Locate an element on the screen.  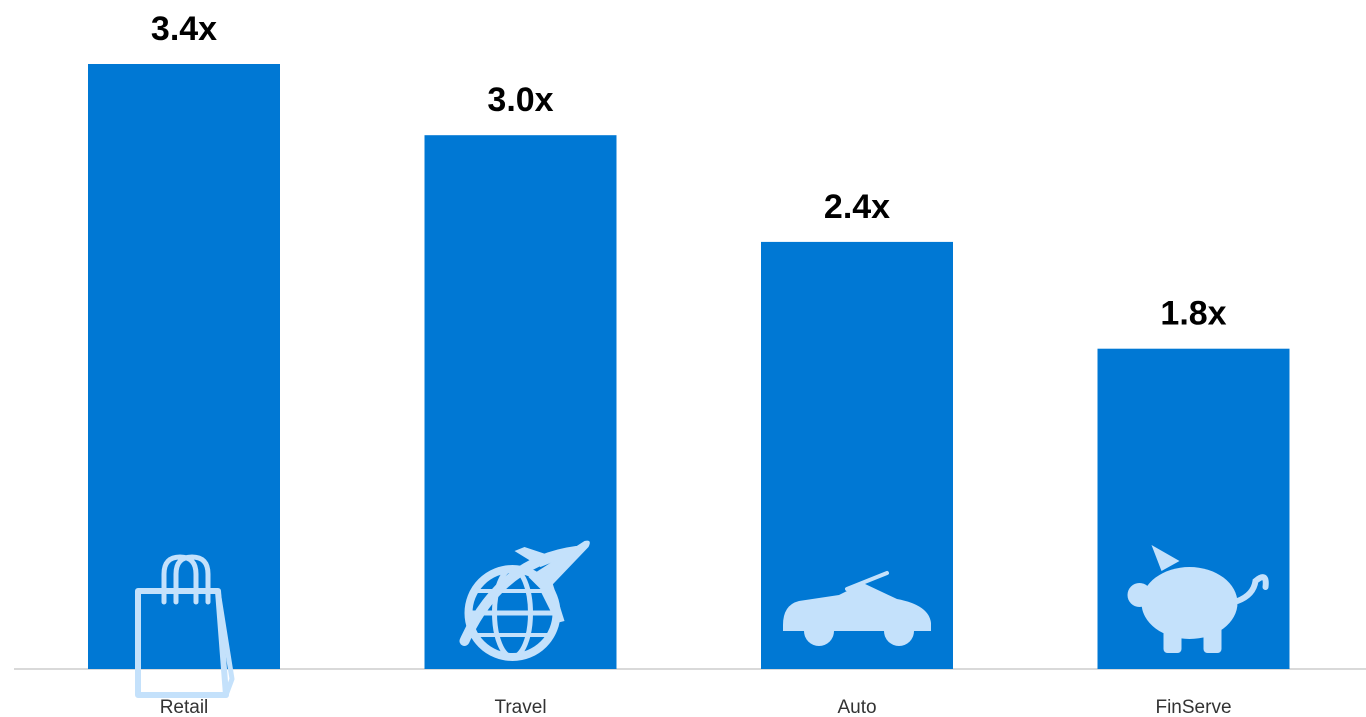
bar-retail is located at coordinates (184, 366).